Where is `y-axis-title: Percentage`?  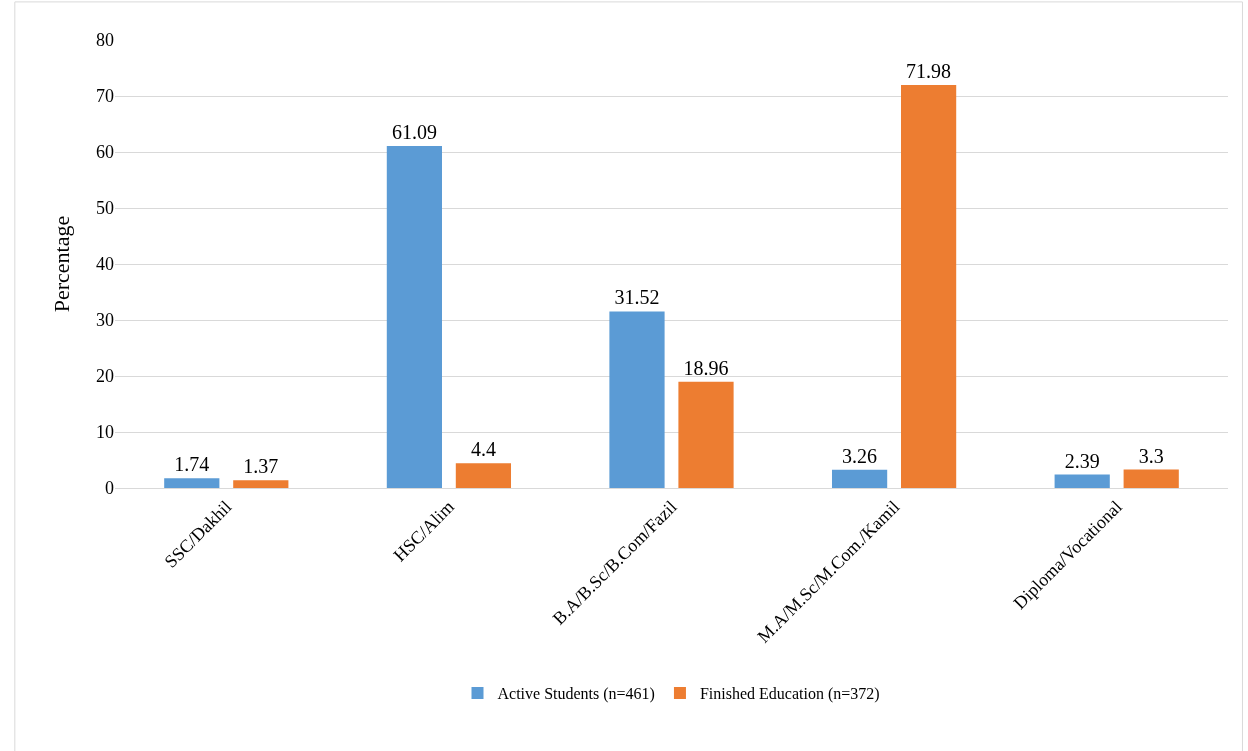
y-axis-title: Percentage is located at coordinates (61, 264).